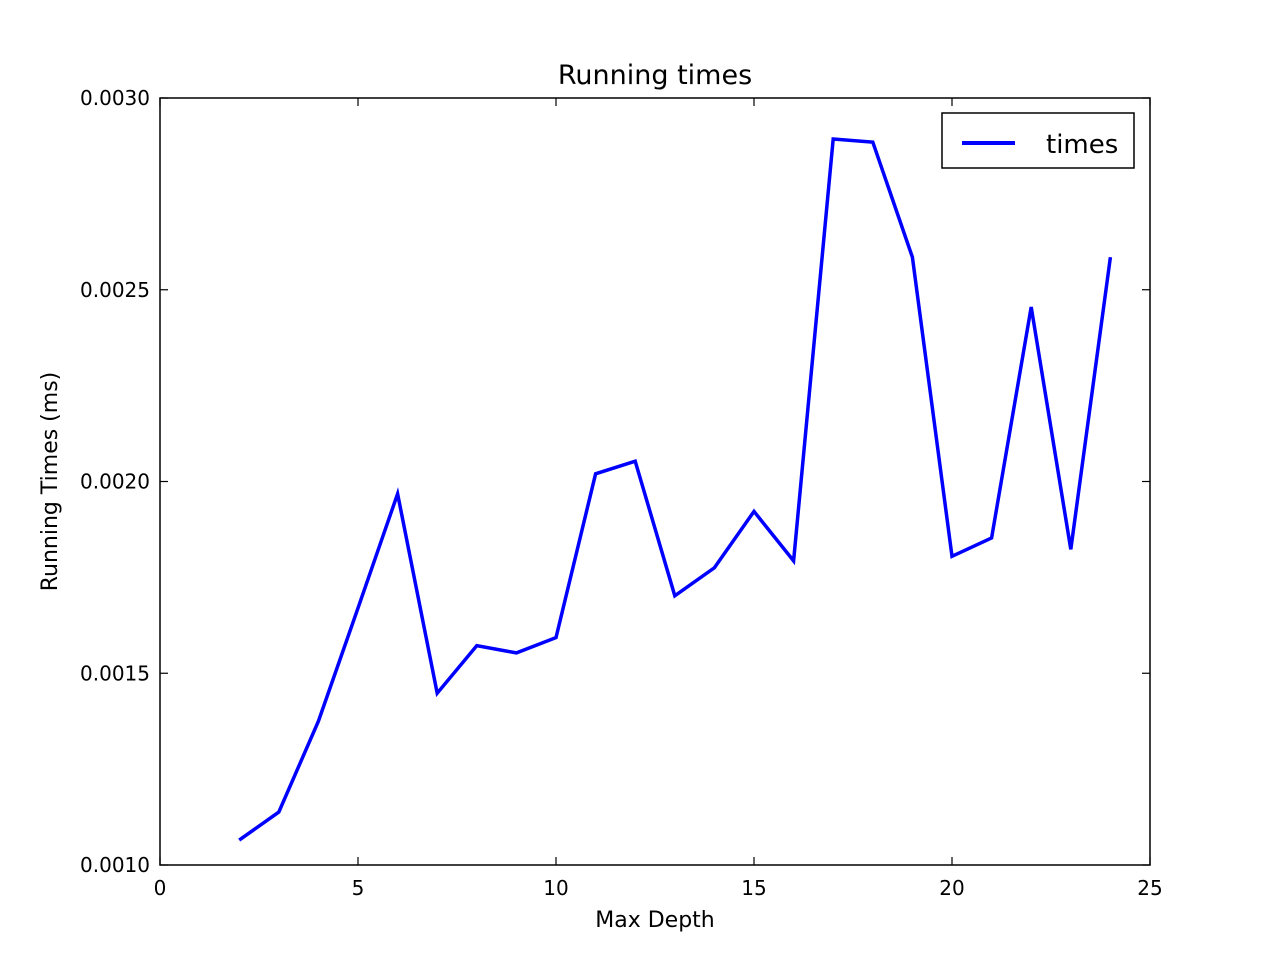  What do you see at coordinates (655, 75) in the screenshot?
I see `chart-title: Running times` at bounding box center [655, 75].